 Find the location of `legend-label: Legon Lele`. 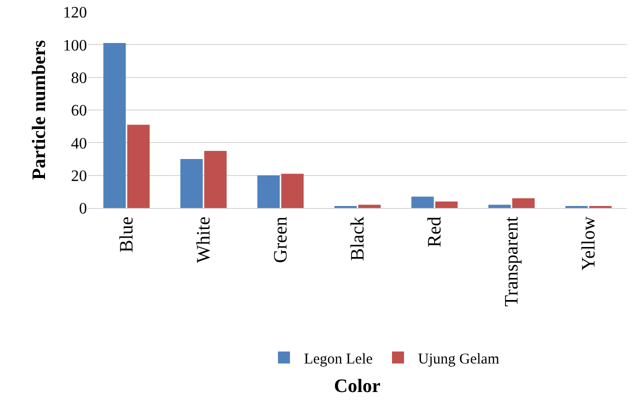

legend-label: Legon Lele is located at coordinates (339, 359).